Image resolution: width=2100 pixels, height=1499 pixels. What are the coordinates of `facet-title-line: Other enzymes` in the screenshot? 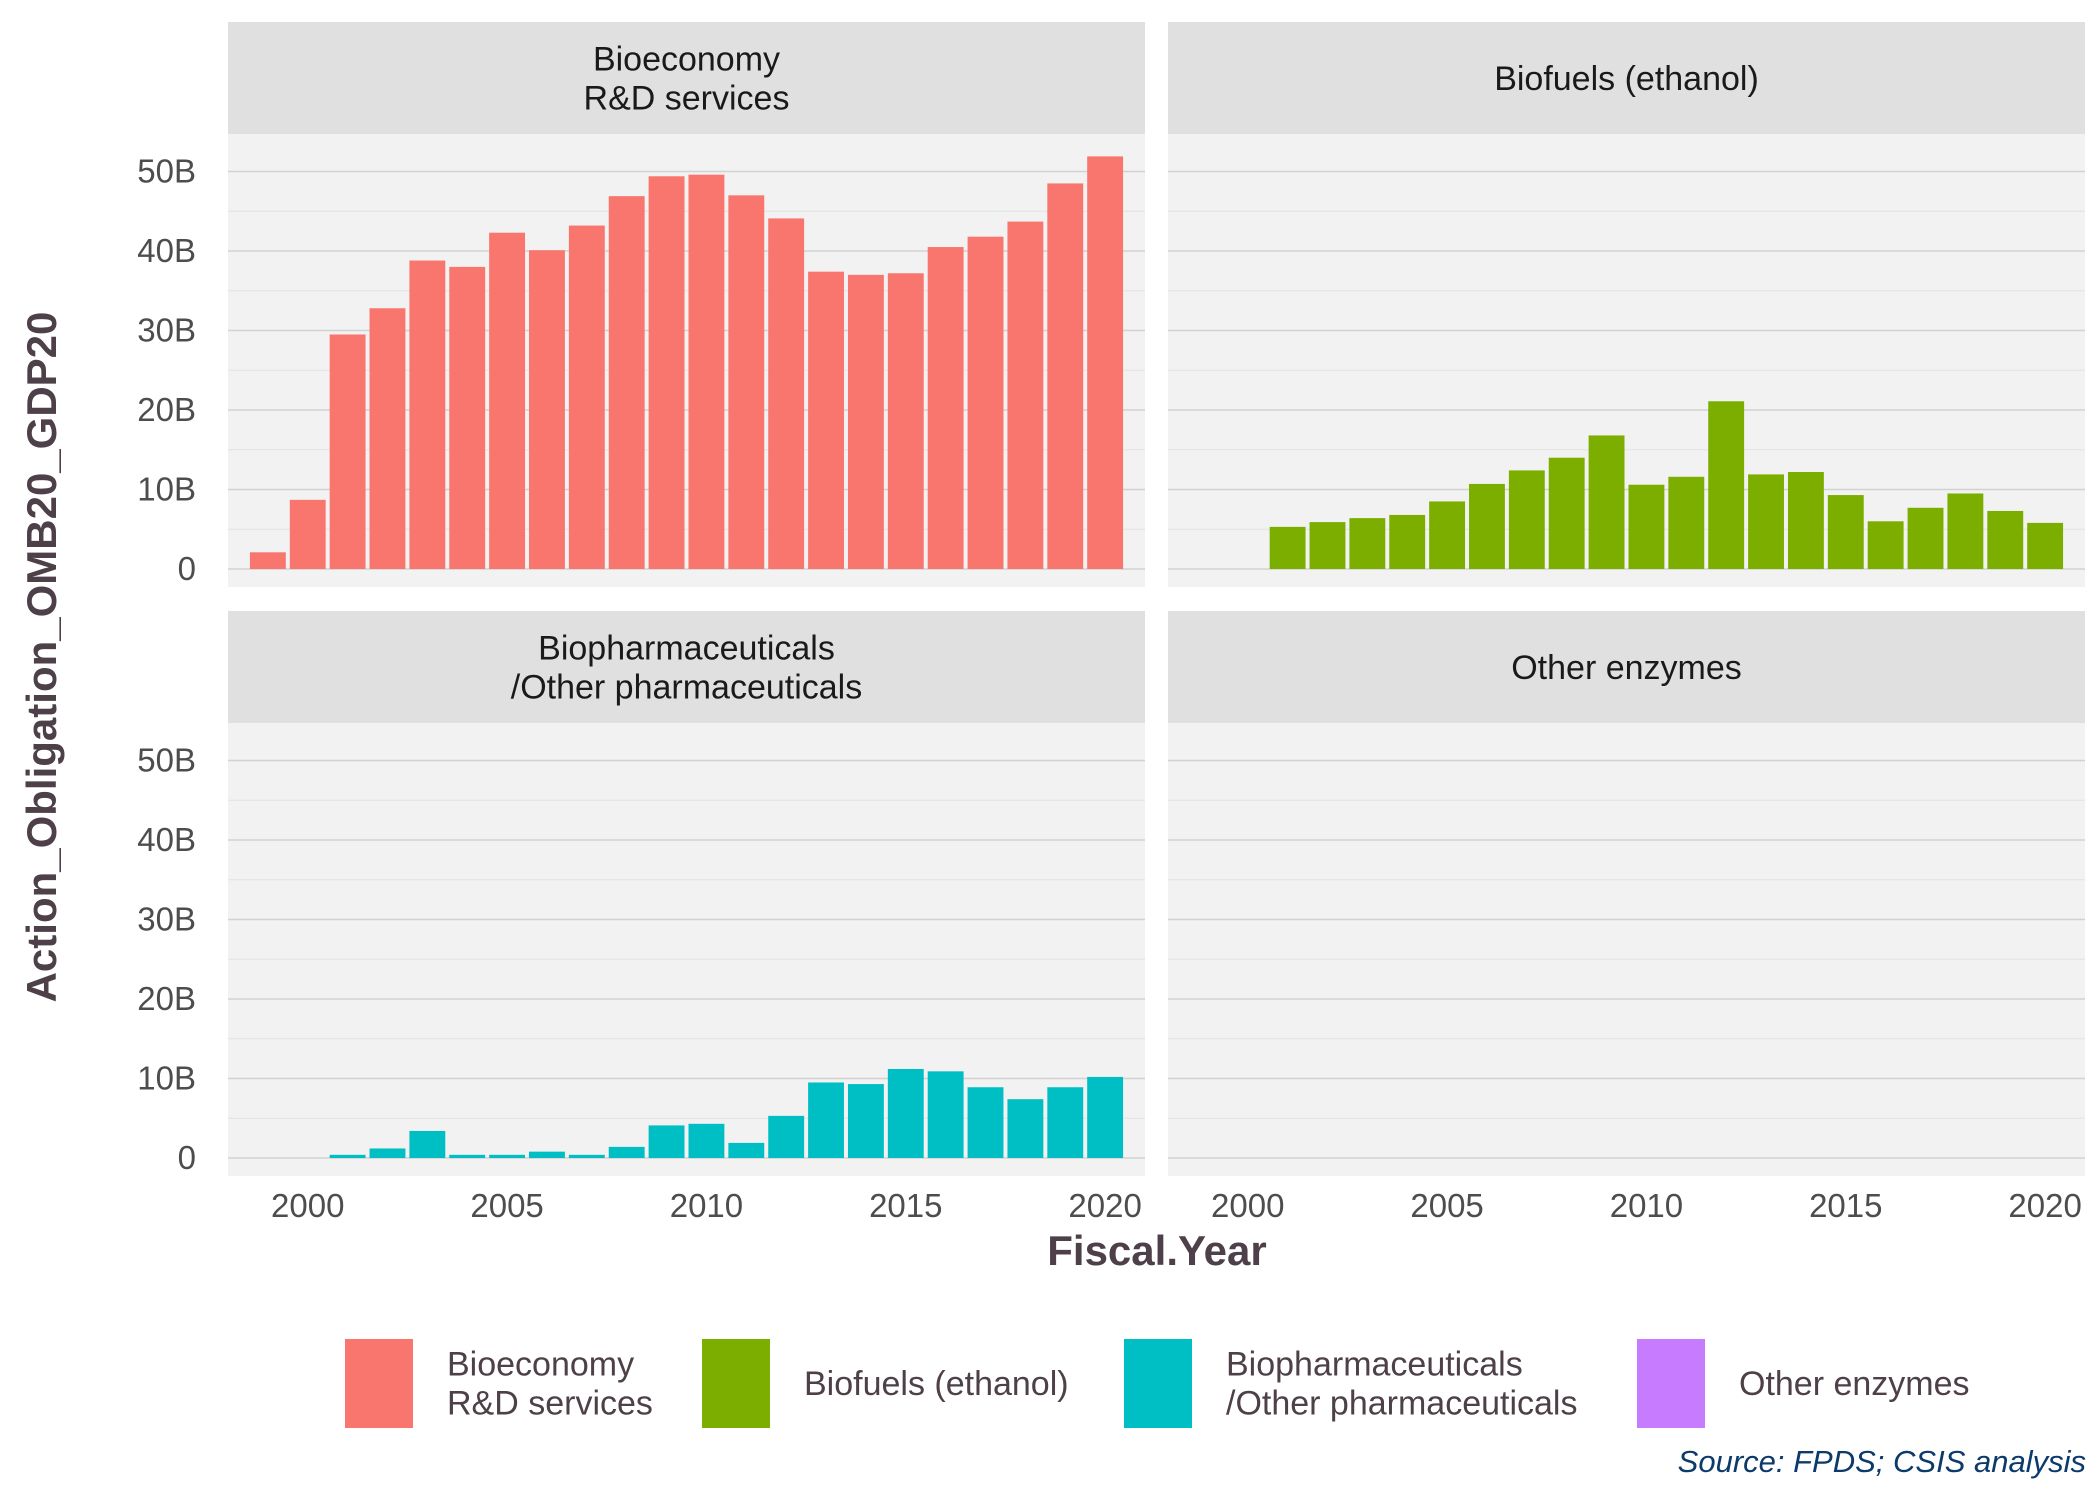 It's located at (1626, 668).